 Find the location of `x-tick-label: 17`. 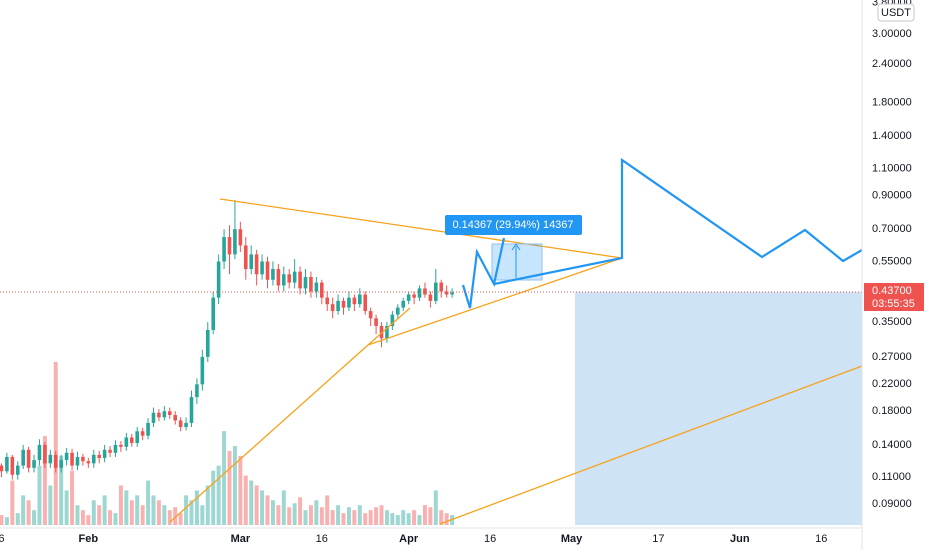

x-tick-label: 17 is located at coordinates (658, 539).